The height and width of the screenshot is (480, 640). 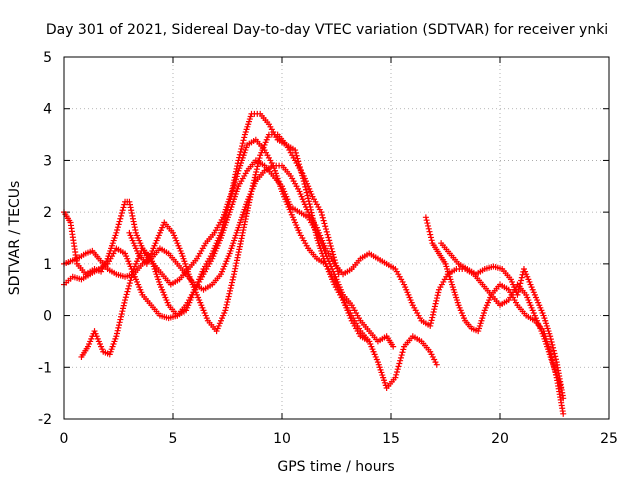 What do you see at coordinates (45, 420) in the screenshot?
I see `y-tick-label: -2` at bounding box center [45, 420].